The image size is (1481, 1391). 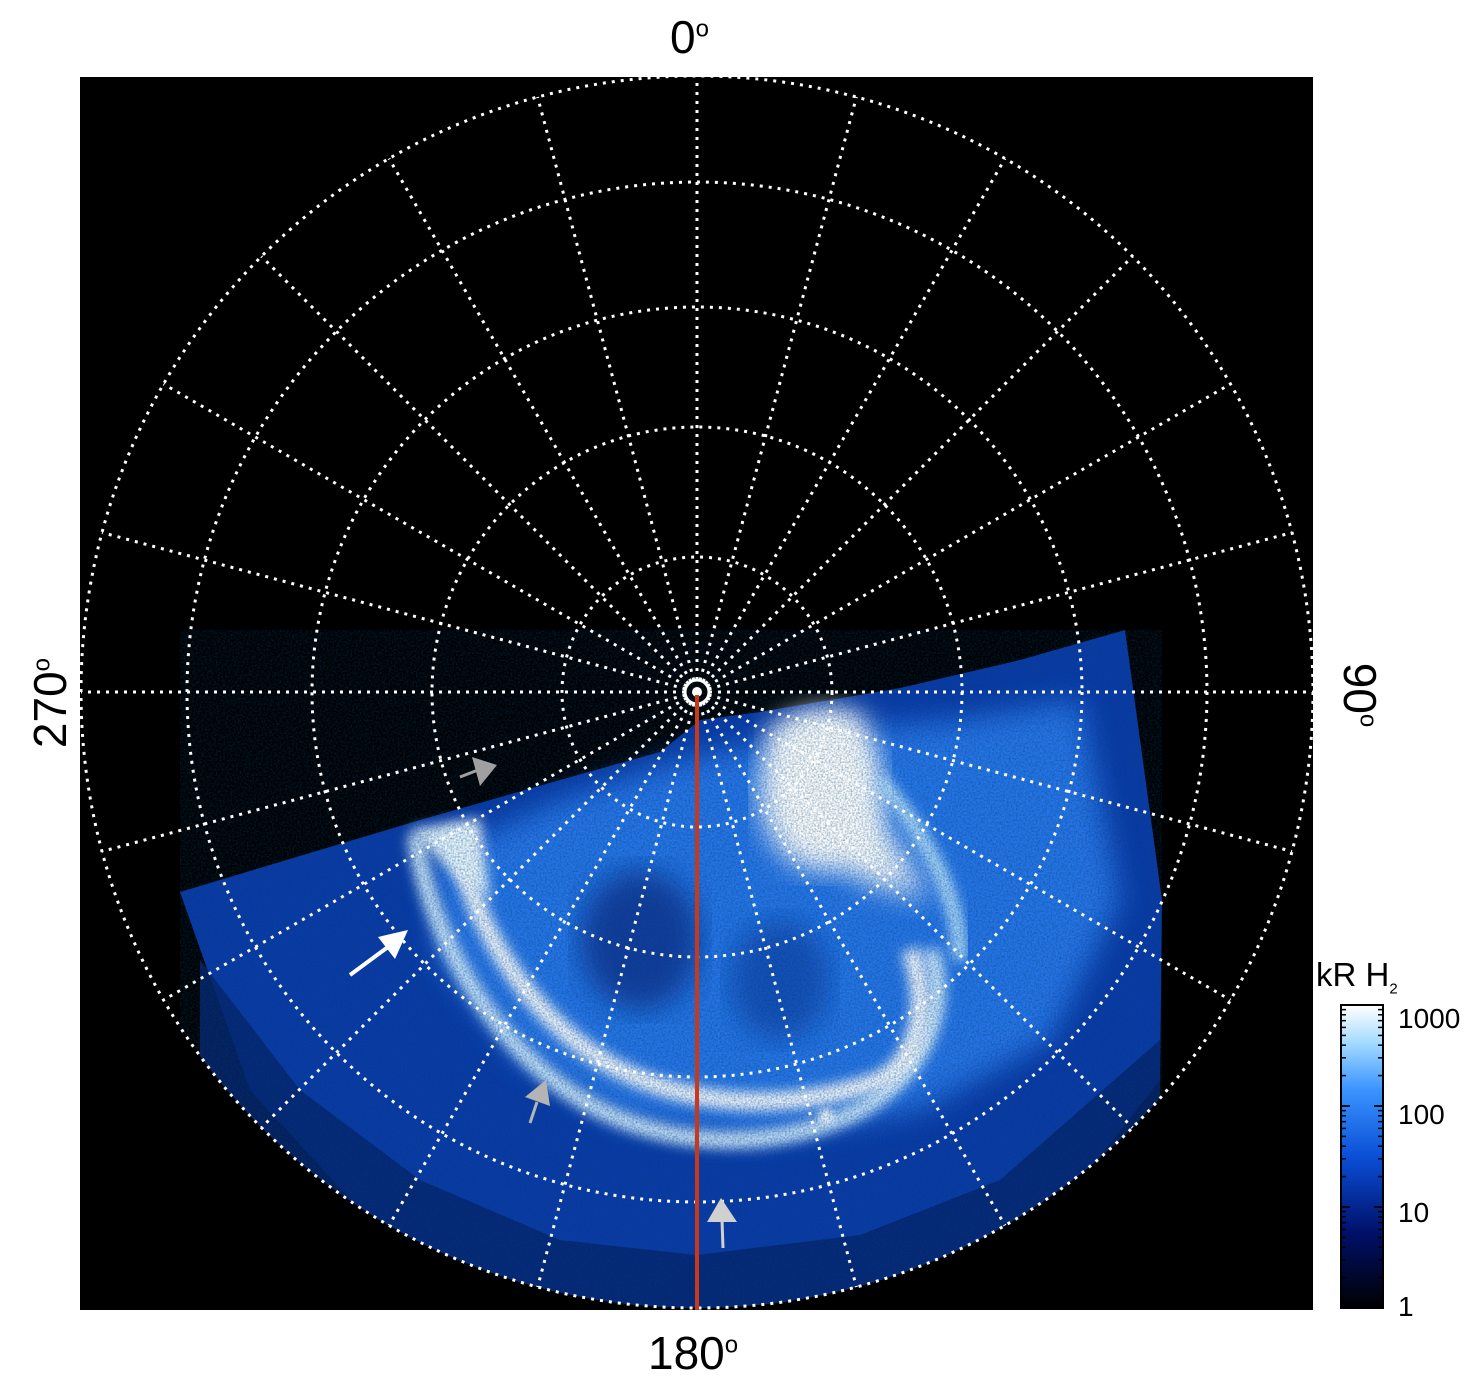 I want to click on direction-label-bottom: 180o, so click(x=693, y=1353).